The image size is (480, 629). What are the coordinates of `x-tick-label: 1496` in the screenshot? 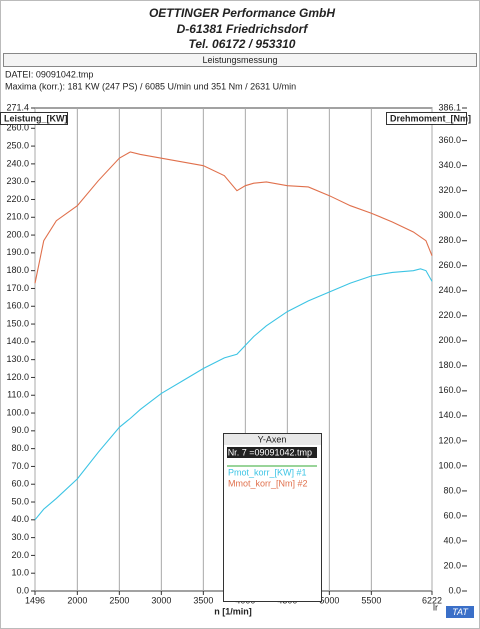 It's located at (35, 600).